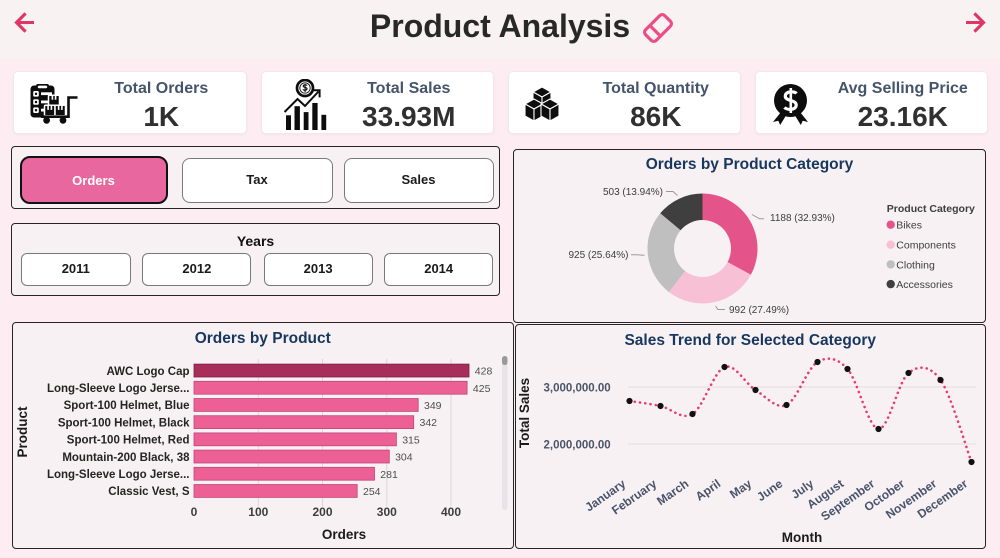  What do you see at coordinates (387, 512) in the screenshot?
I see `svg-text: 300` at bounding box center [387, 512].